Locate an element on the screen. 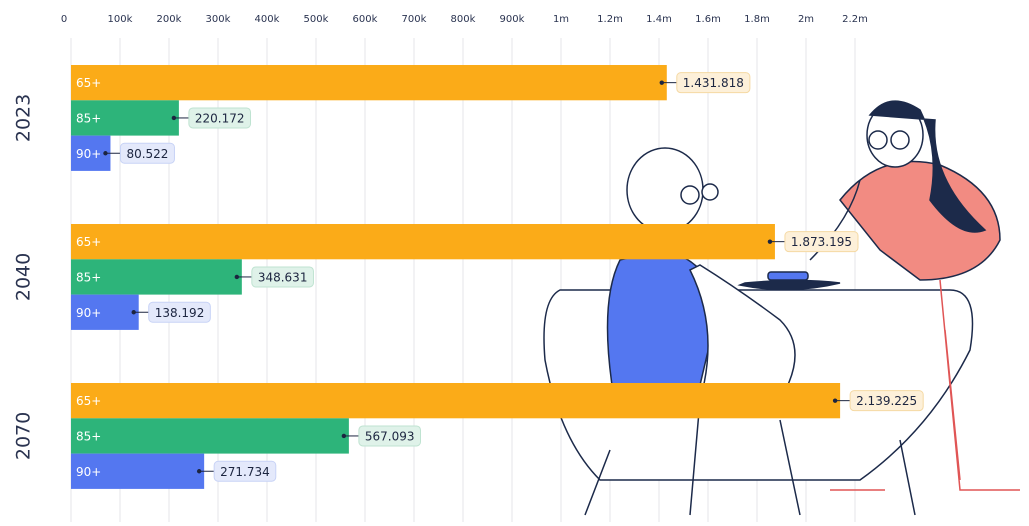 This screenshot has height=526, width=1029. x-tick-label: 1.6m is located at coordinates (708, 19).